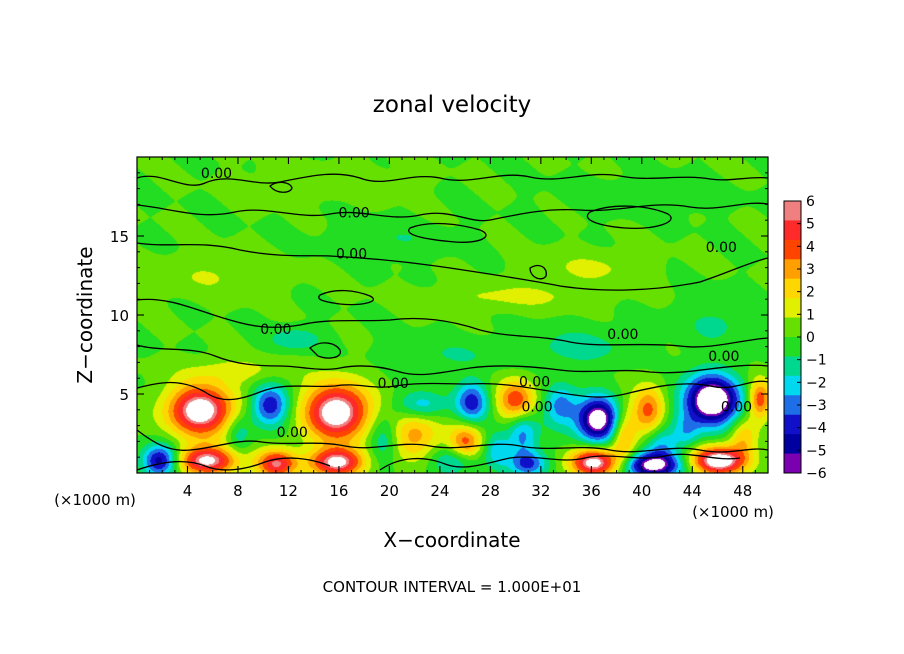  What do you see at coordinates (490, 491) in the screenshot?
I see `x-tick-label: 28` at bounding box center [490, 491].